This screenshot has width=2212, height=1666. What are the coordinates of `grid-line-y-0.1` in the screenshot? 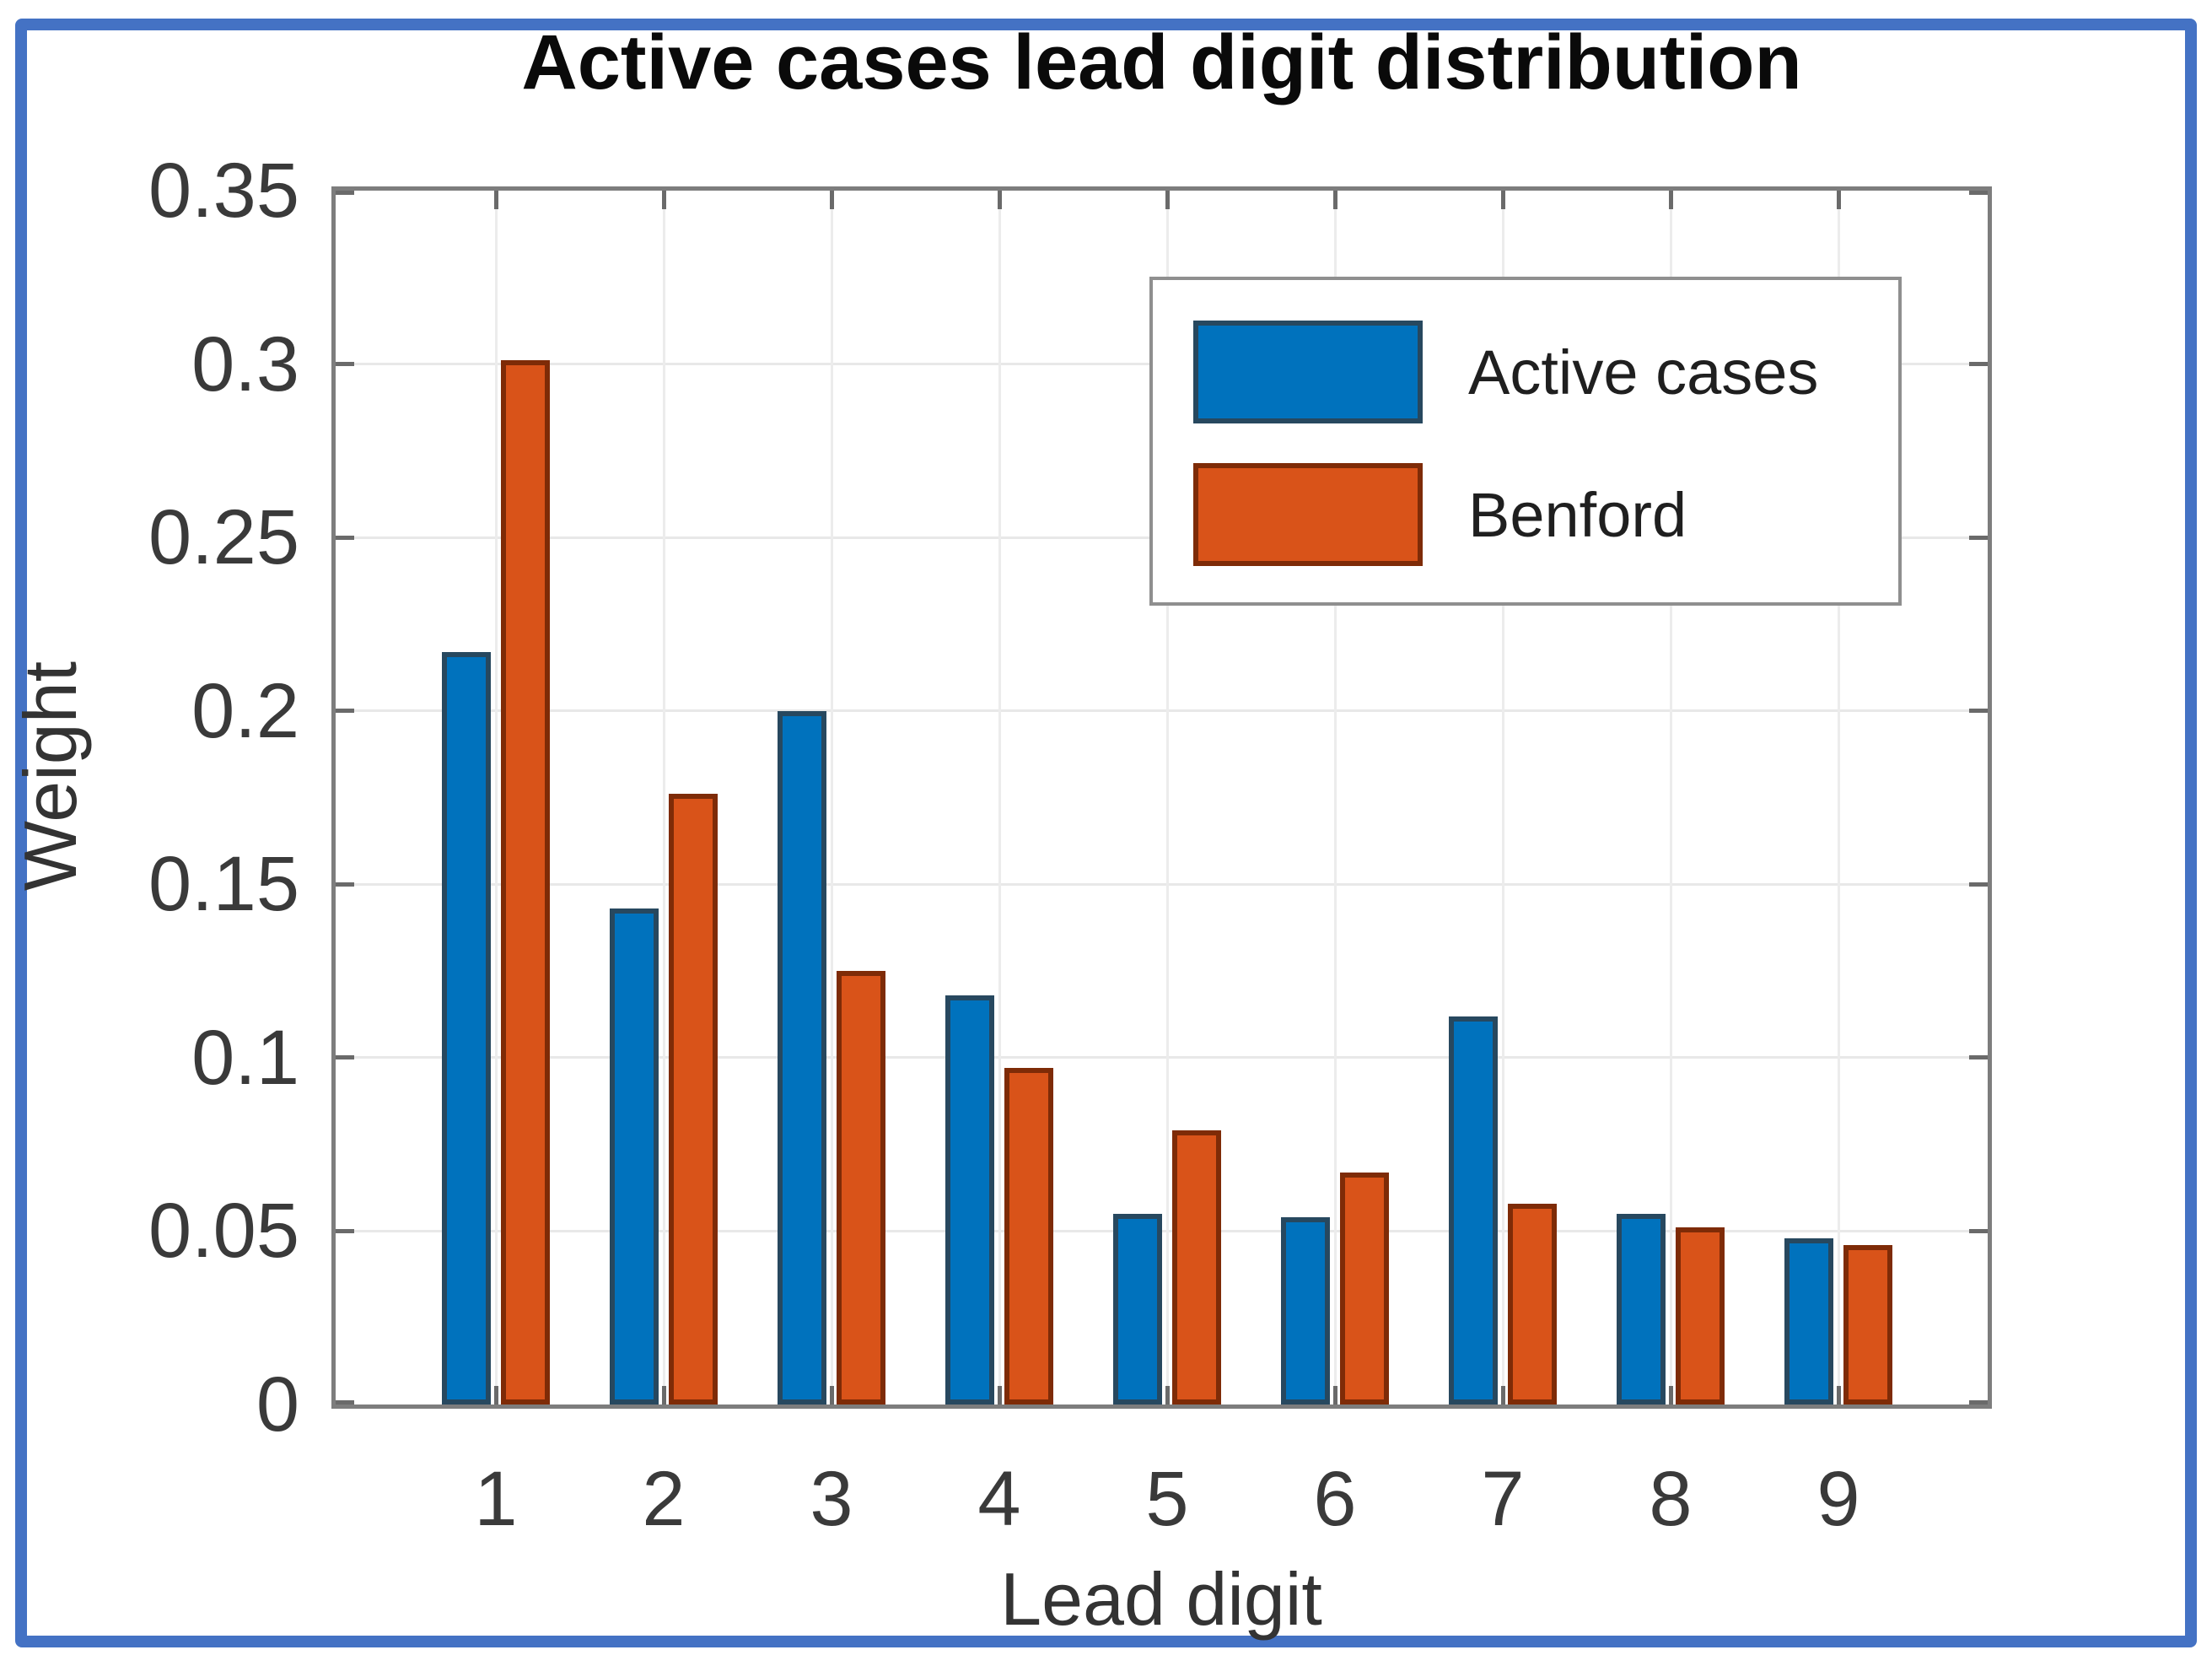 It's located at (1162, 1057).